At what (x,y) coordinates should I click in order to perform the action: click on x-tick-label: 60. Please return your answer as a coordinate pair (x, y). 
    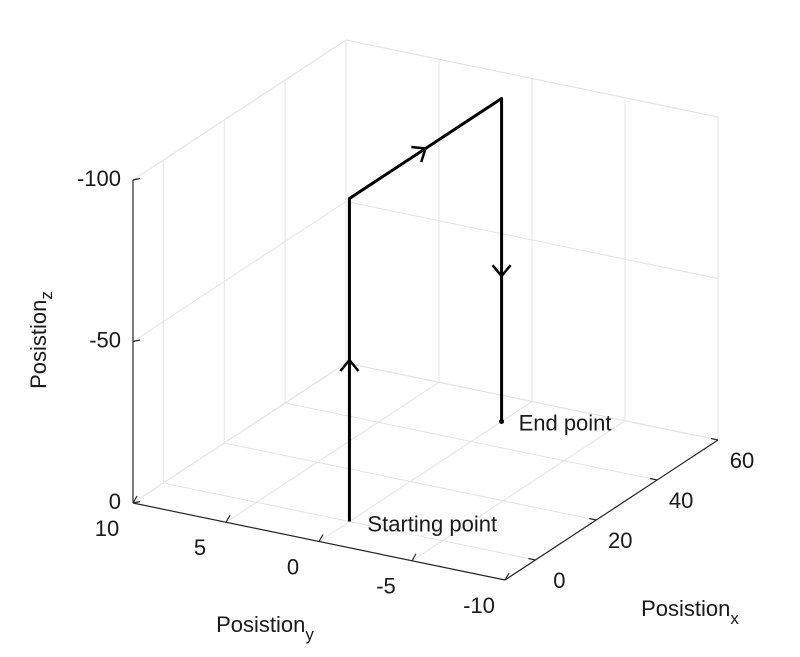
    Looking at the image, I should click on (742, 460).